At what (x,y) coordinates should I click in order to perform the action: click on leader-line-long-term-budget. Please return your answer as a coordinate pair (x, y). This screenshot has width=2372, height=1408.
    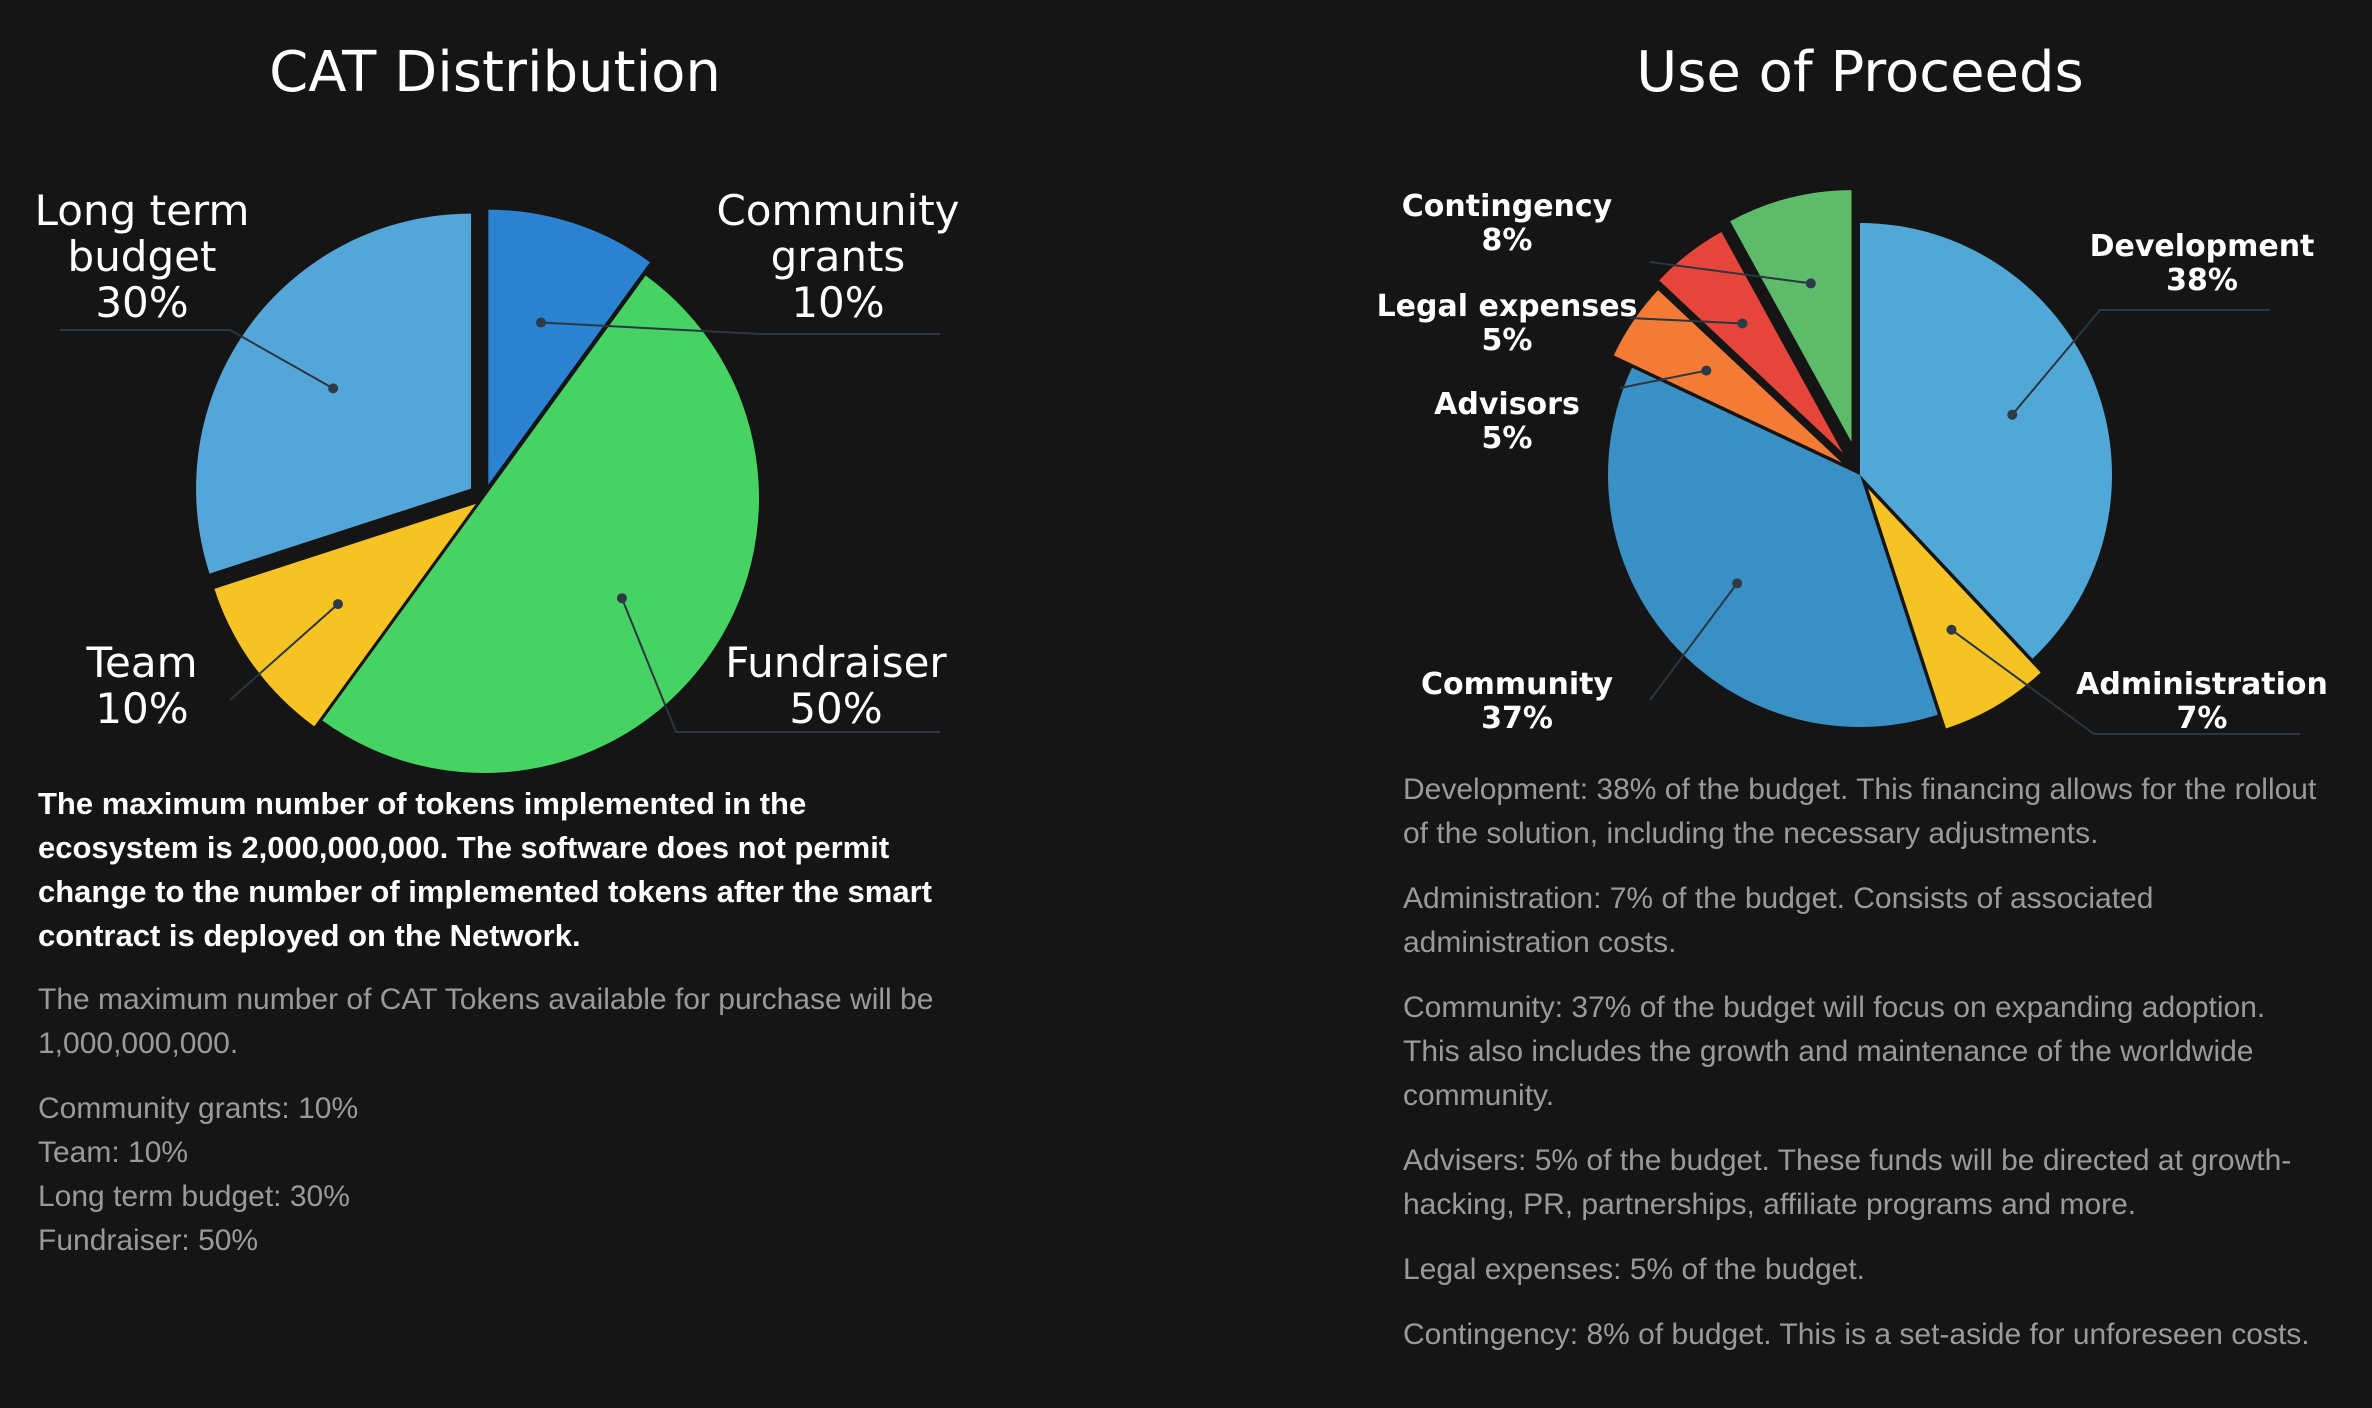
    Looking at the image, I should click on (197, 359).